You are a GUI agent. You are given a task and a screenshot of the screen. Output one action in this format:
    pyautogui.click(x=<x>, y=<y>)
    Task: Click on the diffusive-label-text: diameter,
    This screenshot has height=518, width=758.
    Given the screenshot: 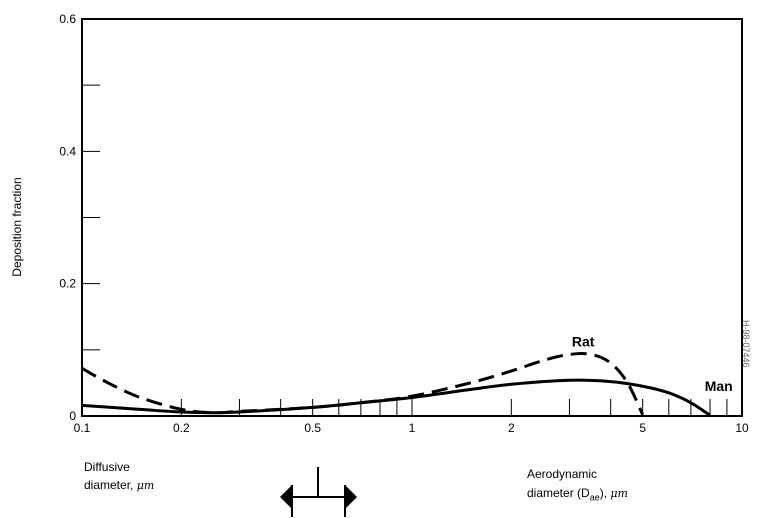 What is the action you would take?
    pyautogui.click(x=109, y=485)
    